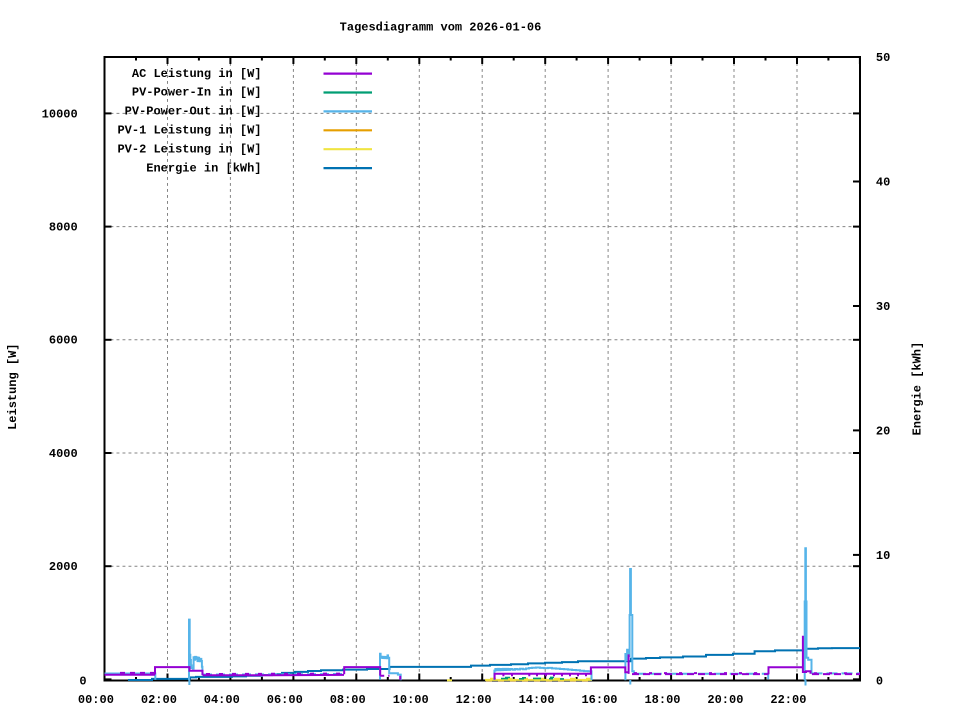 The height and width of the screenshot is (720, 960). What do you see at coordinates (348, 700) in the screenshot?
I see `svg-text: 08:00` at bounding box center [348, 700].